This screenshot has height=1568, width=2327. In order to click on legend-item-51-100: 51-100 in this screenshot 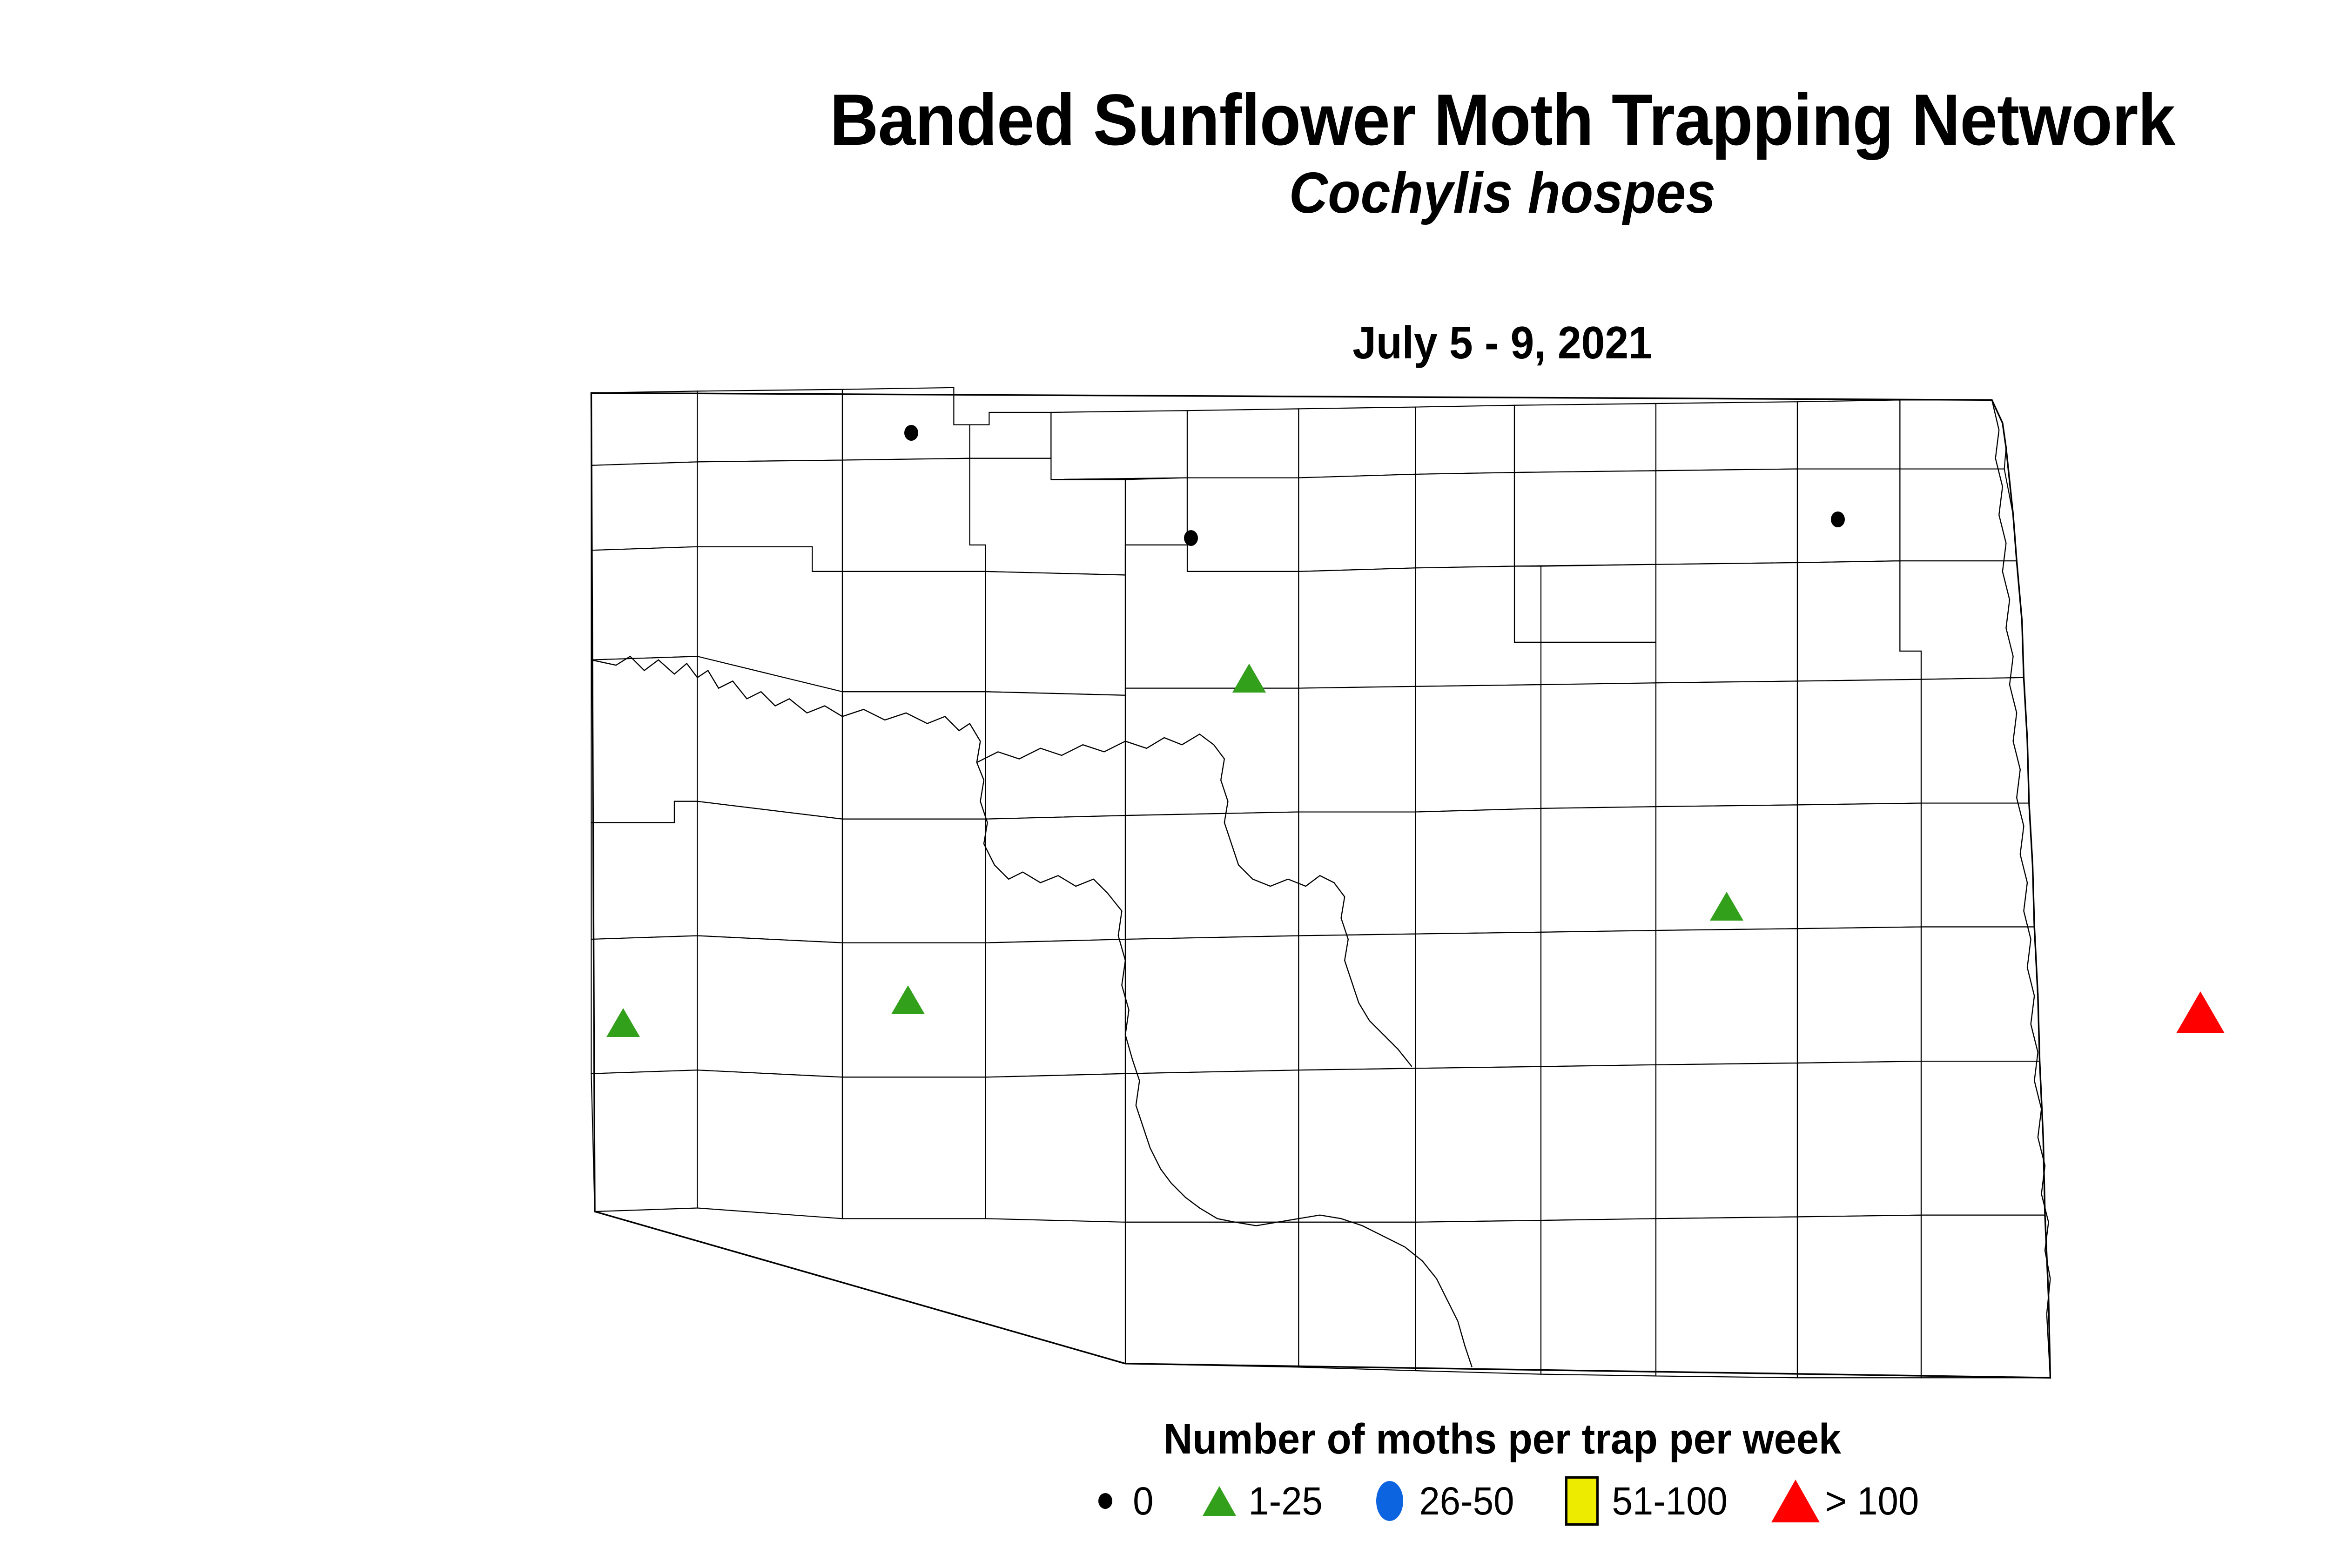, I will do `click(1645, 1501)`.